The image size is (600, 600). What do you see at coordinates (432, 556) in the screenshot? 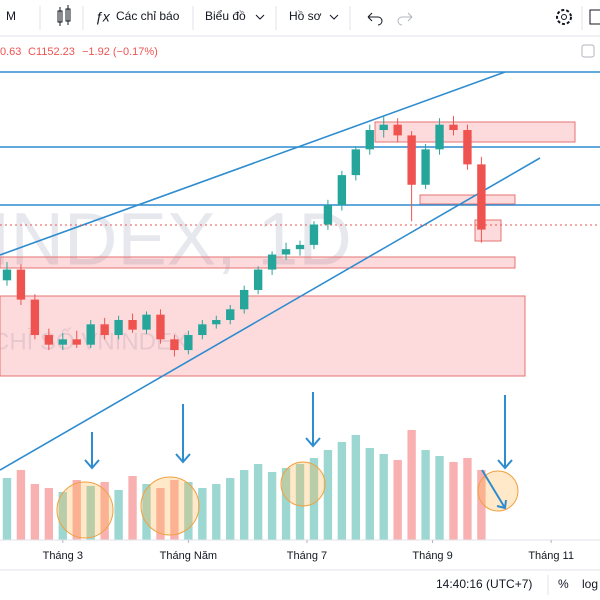
I see `x-tick-label: Tháng 9` at bounding box center [432, 556].